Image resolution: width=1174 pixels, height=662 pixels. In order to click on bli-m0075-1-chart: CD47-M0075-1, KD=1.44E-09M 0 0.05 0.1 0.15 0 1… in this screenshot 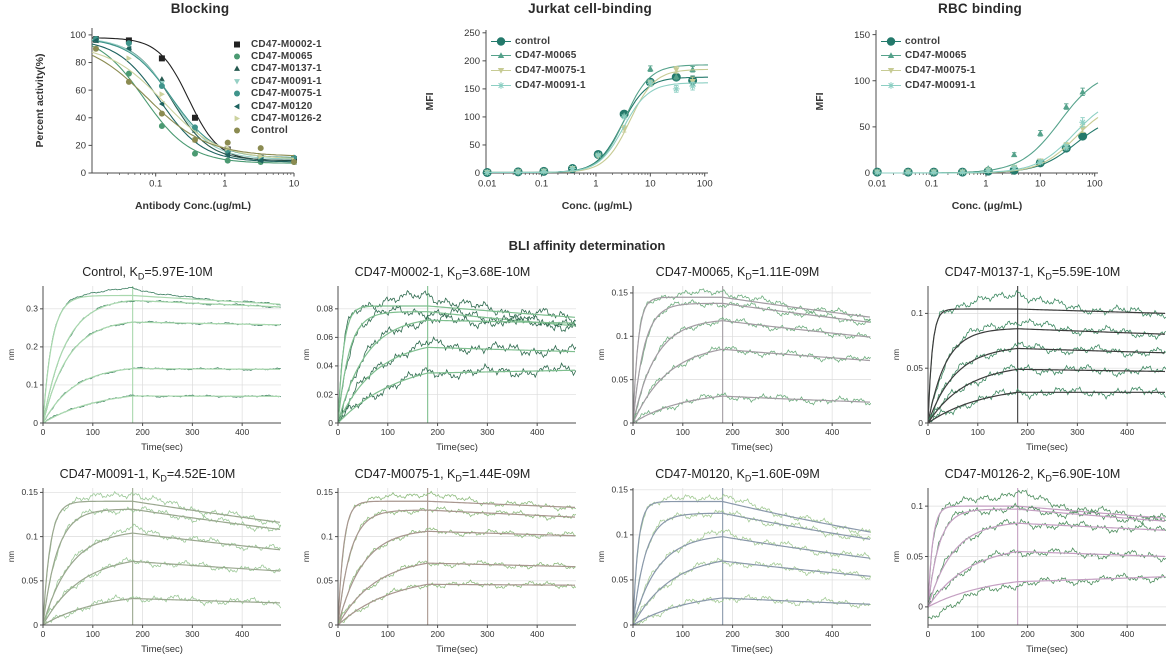, I will do `click(442, 563)`.